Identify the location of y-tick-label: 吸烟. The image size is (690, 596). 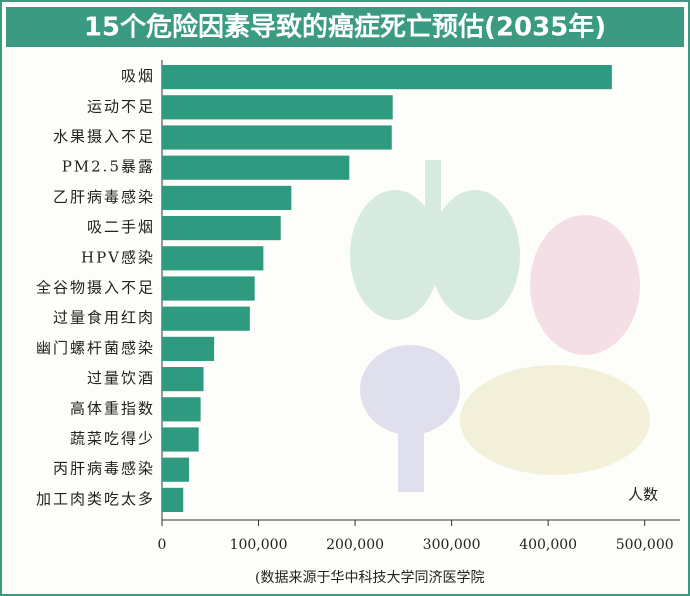
(138, 76).